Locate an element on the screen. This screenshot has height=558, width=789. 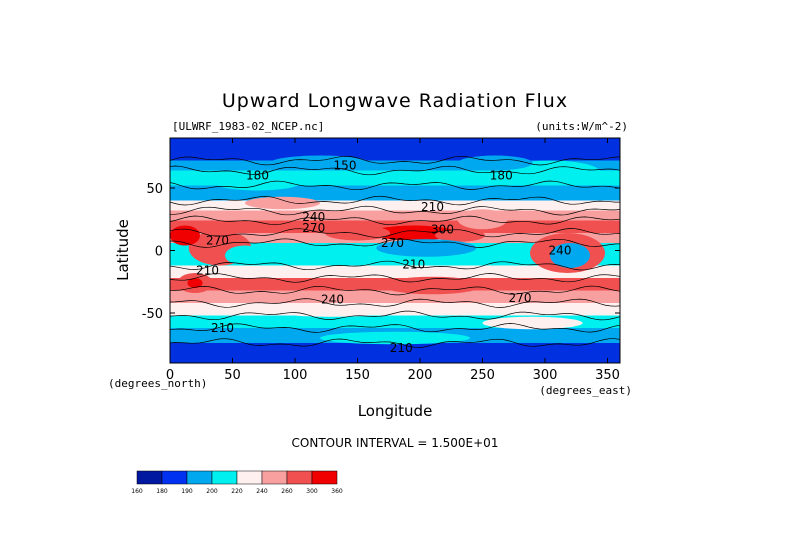
y-tick-label: 0 is located at coordinates (159, 252).